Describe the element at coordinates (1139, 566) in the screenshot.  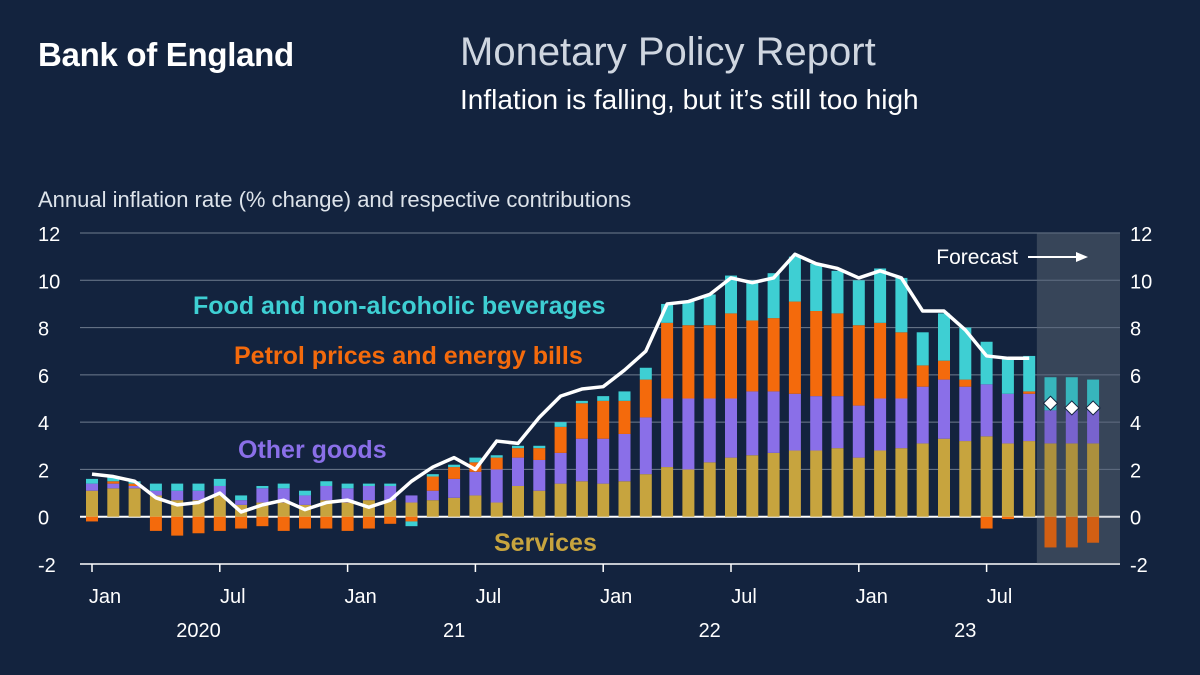
I see `y-tick-label-right: -2` at that location.